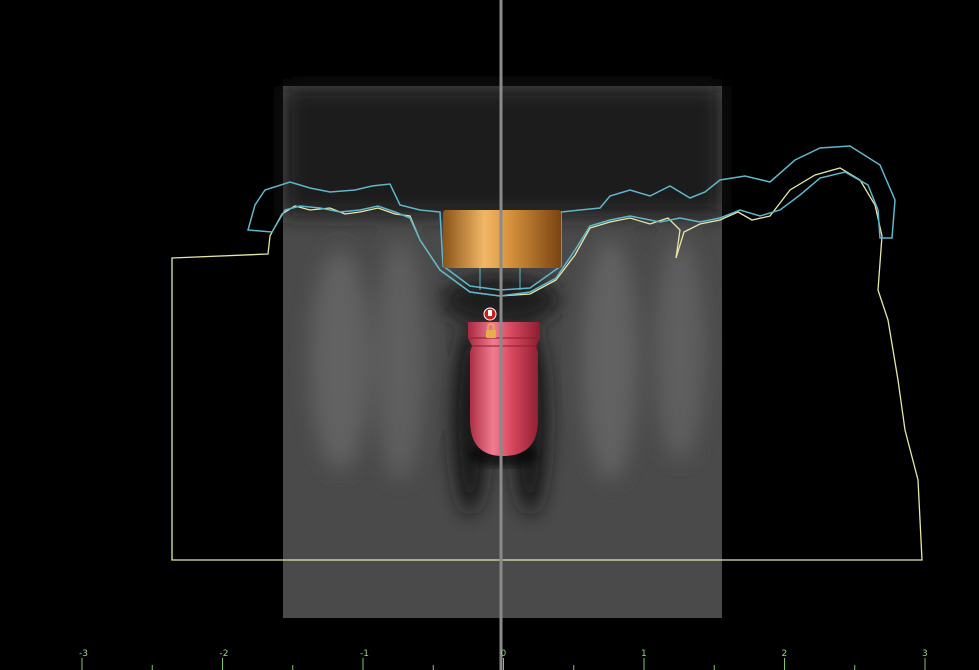 Image resolution: width=979 pixels, height=670 pixels. I want to click on ruler-label: 1, so click(644, 654).